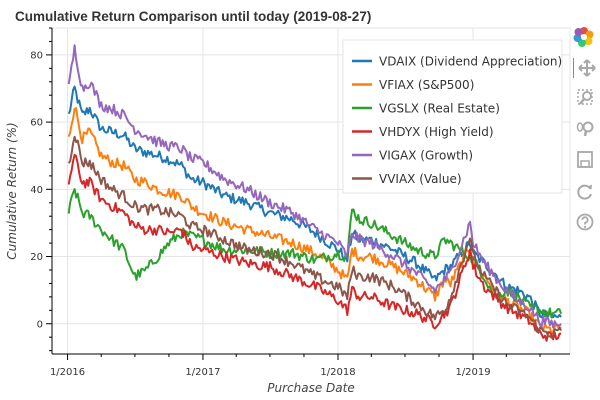 Image resolution: width=600 pixels, height=400 pixels. What do you see at coordinates (36, 190) in the screenshot?
I see `y-tick-label: 40` at bounding box center [36, 190].